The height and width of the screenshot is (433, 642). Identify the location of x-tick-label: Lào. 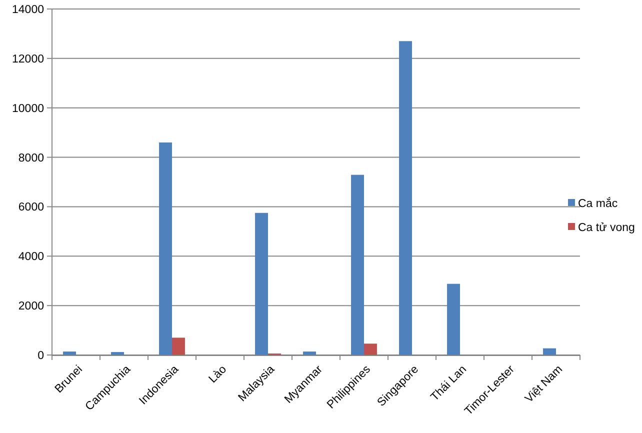
(217, 374).